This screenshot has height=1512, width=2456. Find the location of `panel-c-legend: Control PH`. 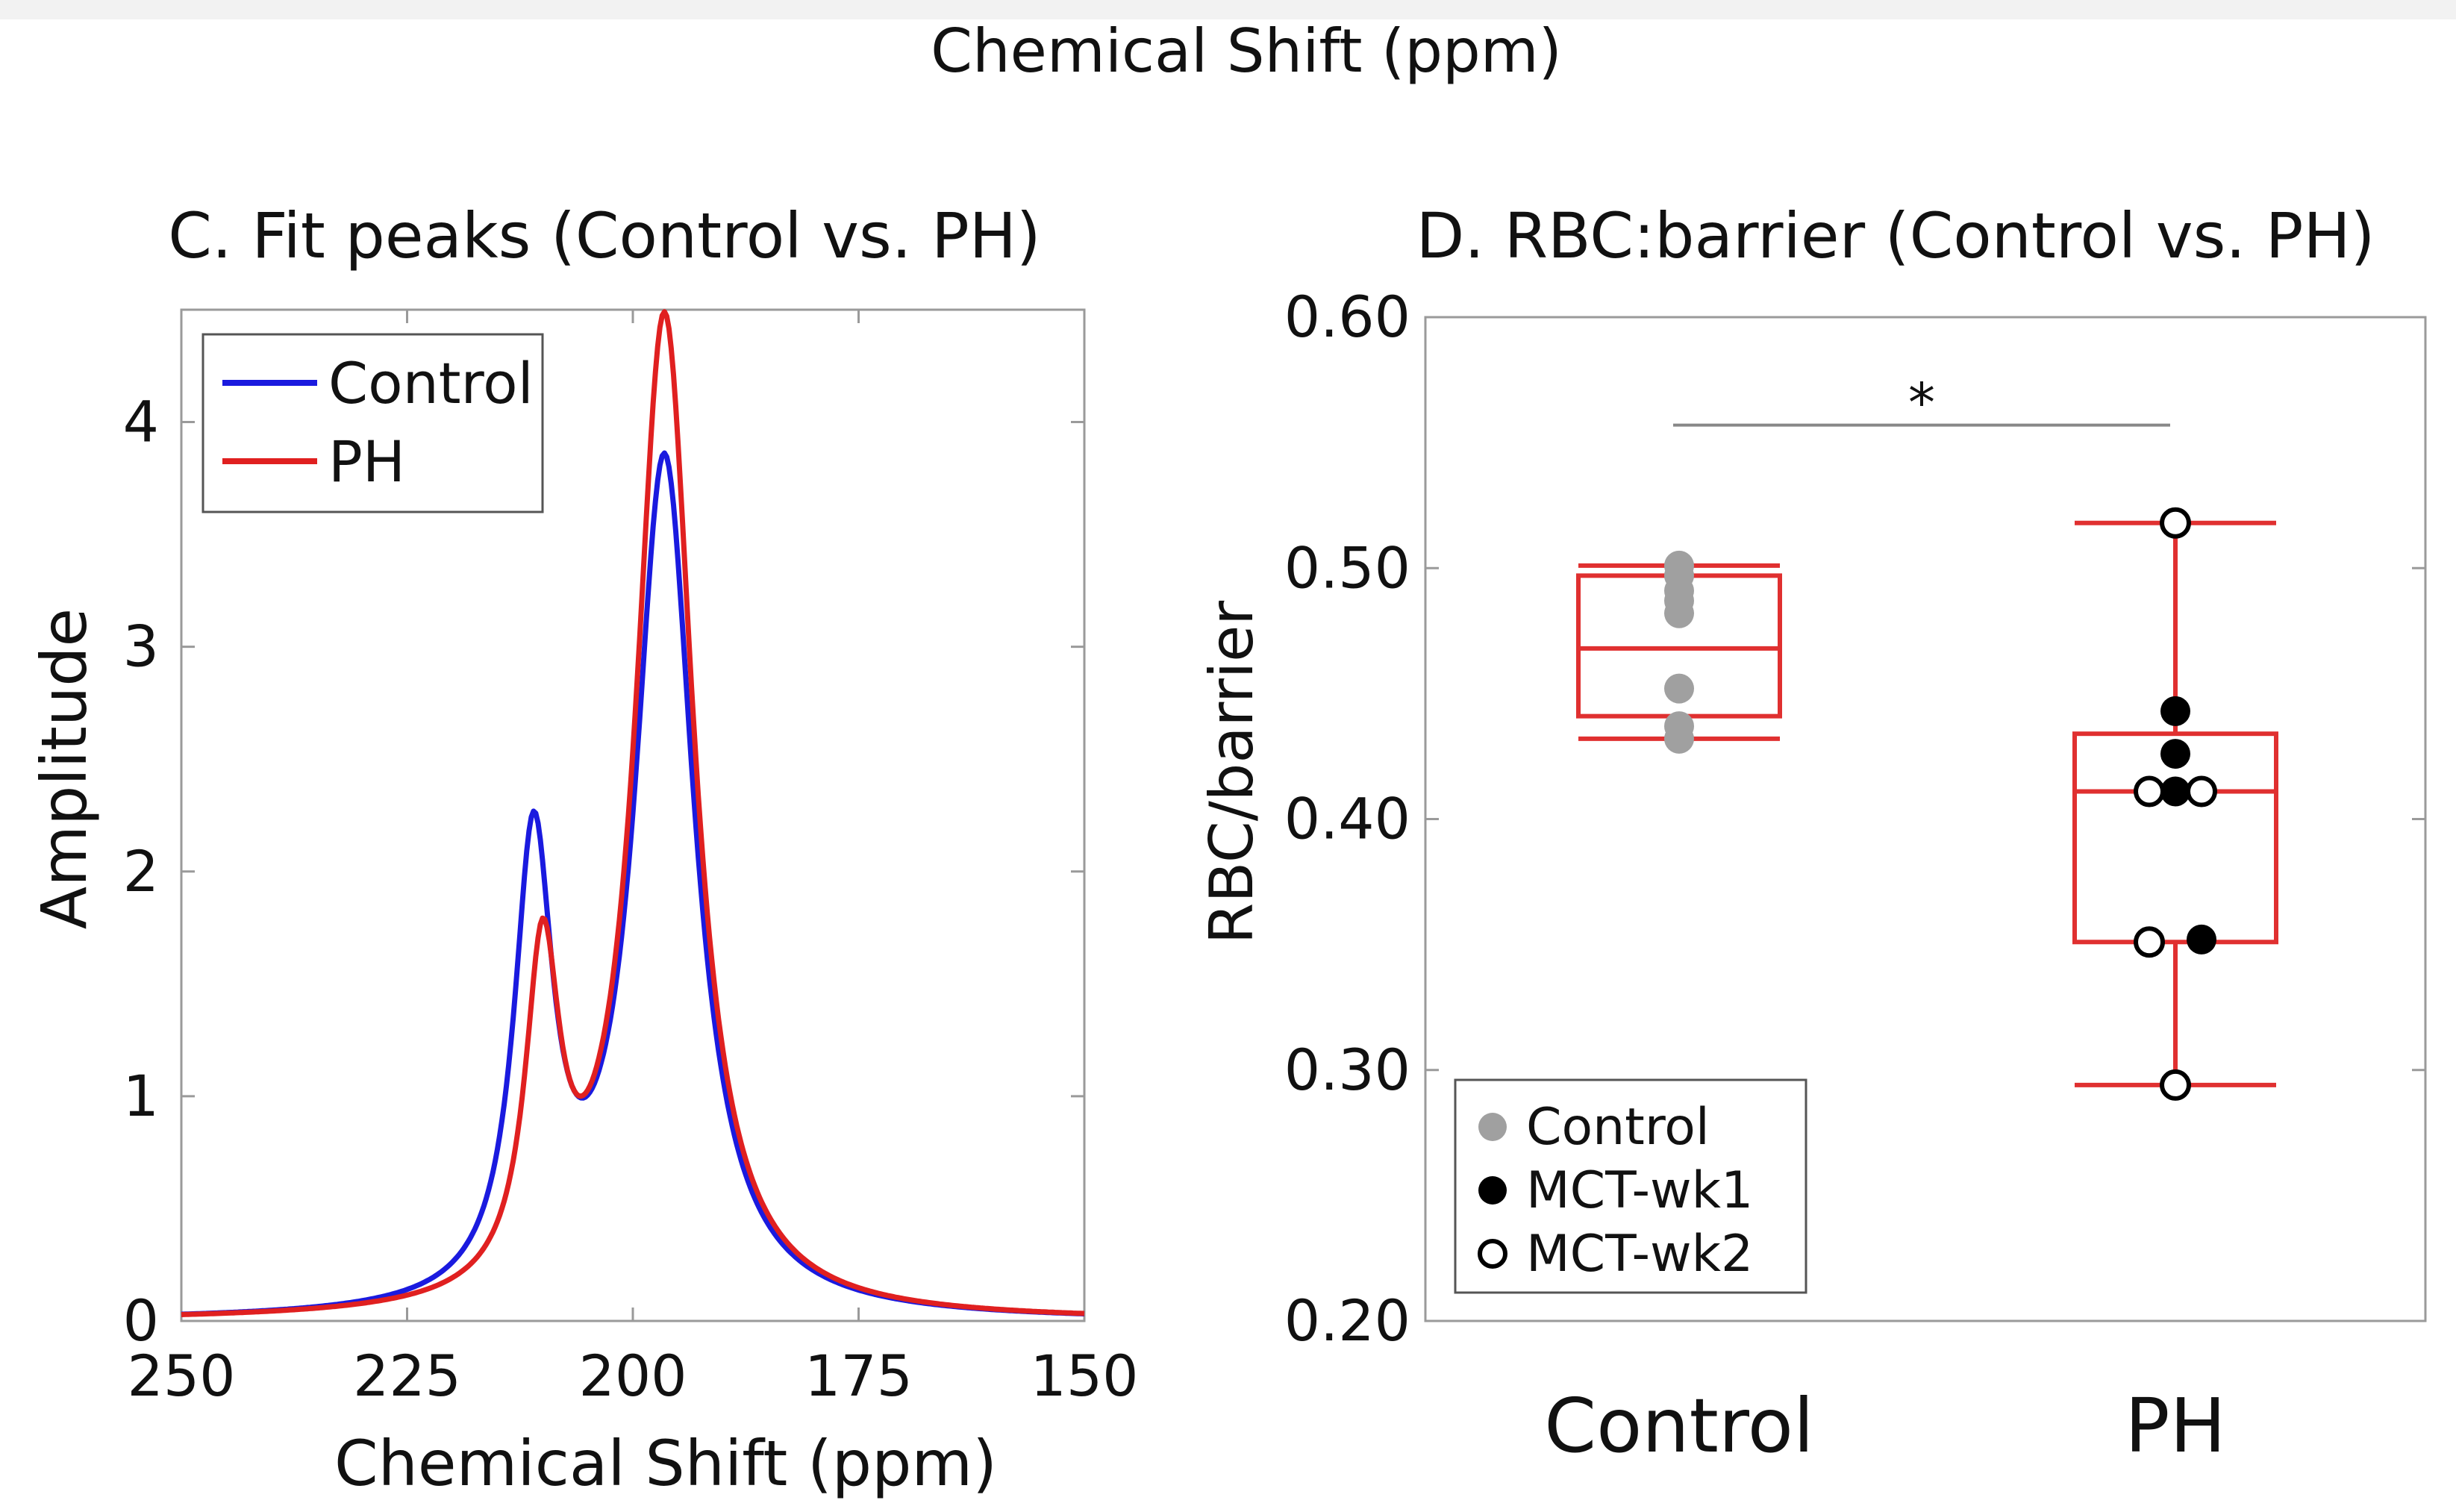

panel-c-legend: Control PH is located at coordinates (372, 423).